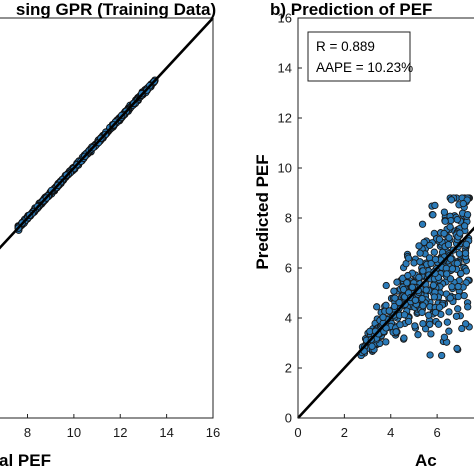 The width and height of the screenshot is (474, 474). I want to click on panel-b-stats-box: R = 0.889 AAPE = 10.23%, so click(360, 56).